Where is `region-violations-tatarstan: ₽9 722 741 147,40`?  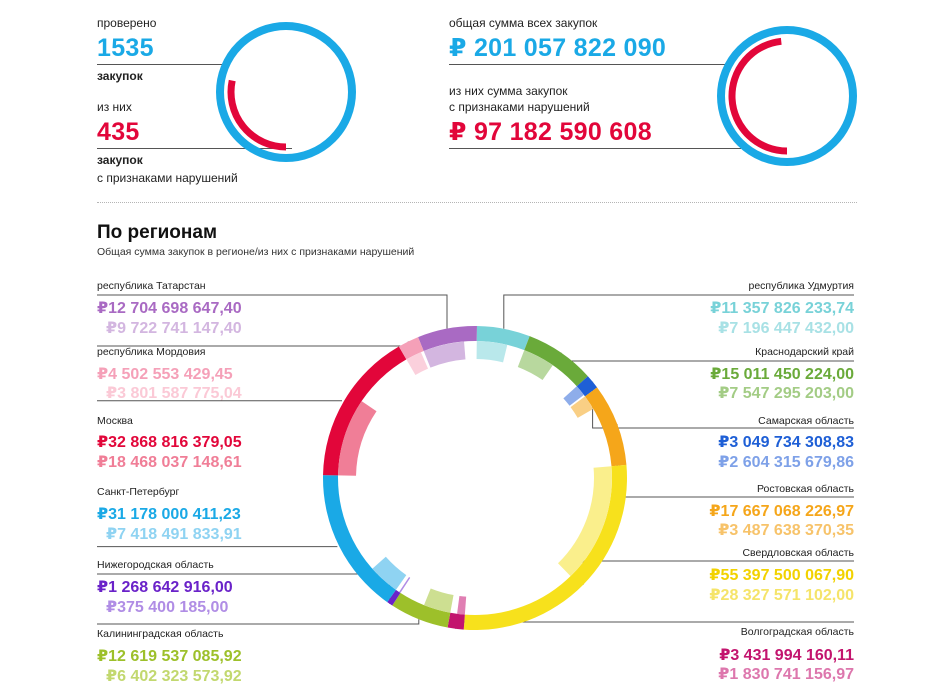
region-violations-tatarstan: ₽9 722 741 147,40 is located at coordinates (174, 328).